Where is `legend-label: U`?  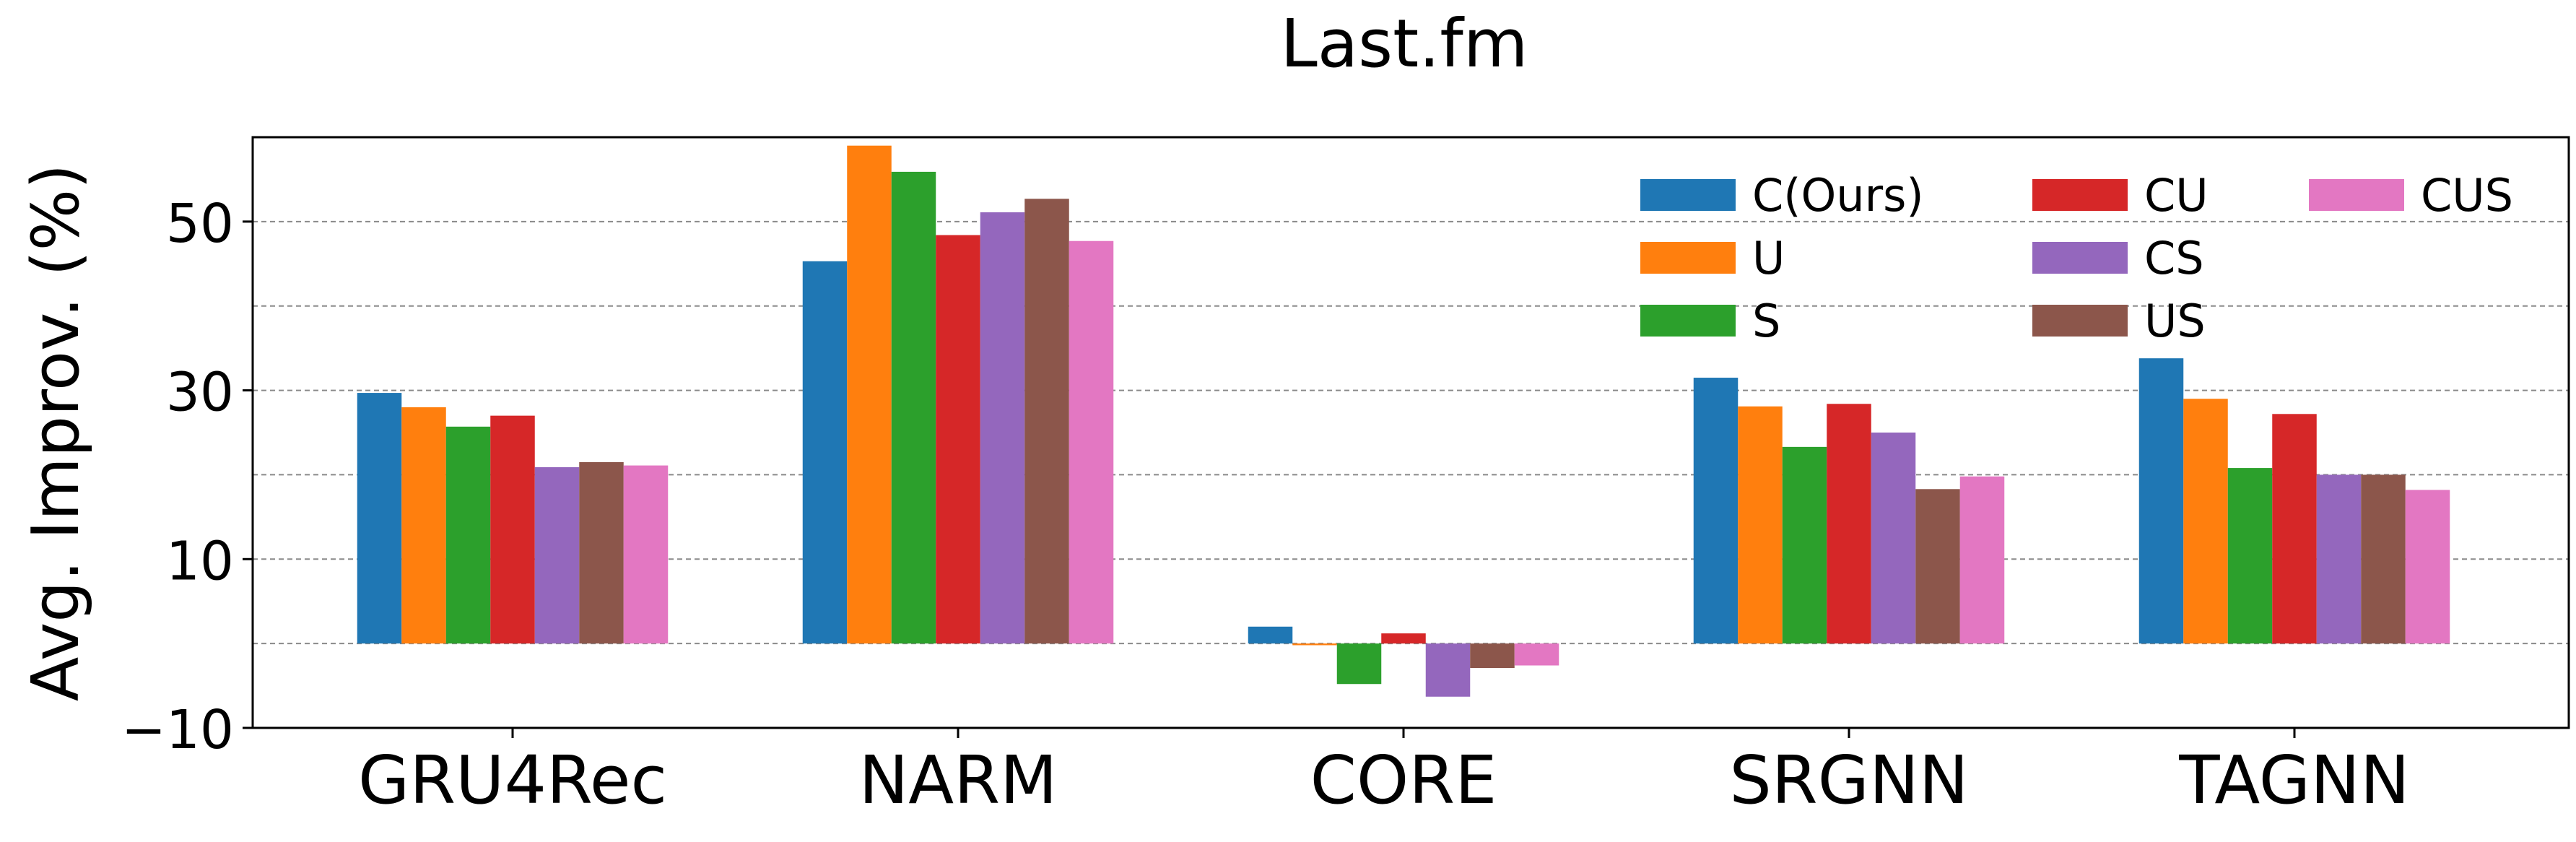
legend-label: U is located at coordinates (1768, 258).